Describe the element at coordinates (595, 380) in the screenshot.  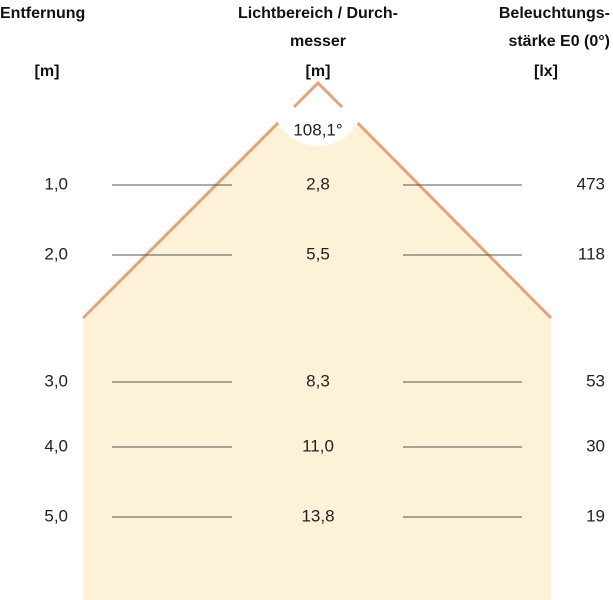
I see `cell: 53` at that location.